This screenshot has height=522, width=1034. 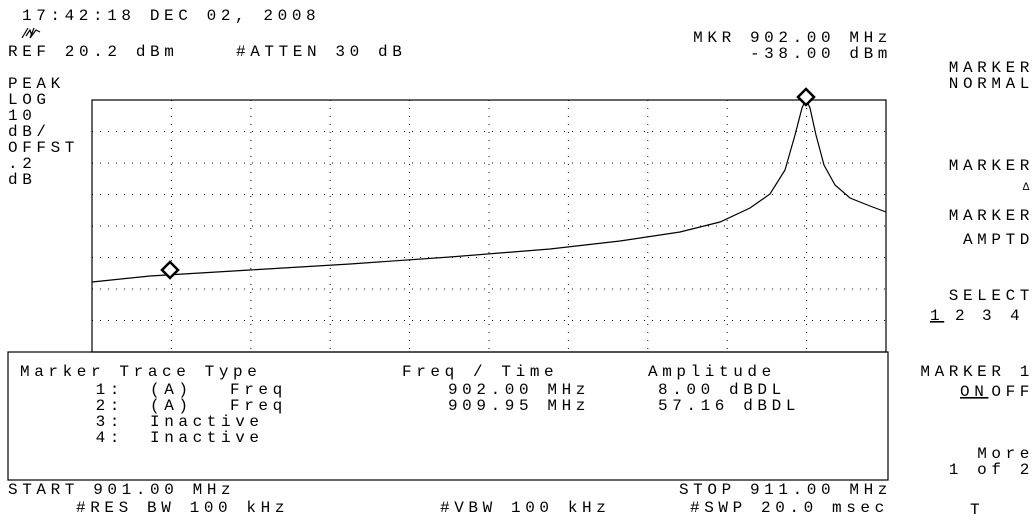 I want to click on ref-level: REF 20.2 dBm, so click(x=93, y=52).